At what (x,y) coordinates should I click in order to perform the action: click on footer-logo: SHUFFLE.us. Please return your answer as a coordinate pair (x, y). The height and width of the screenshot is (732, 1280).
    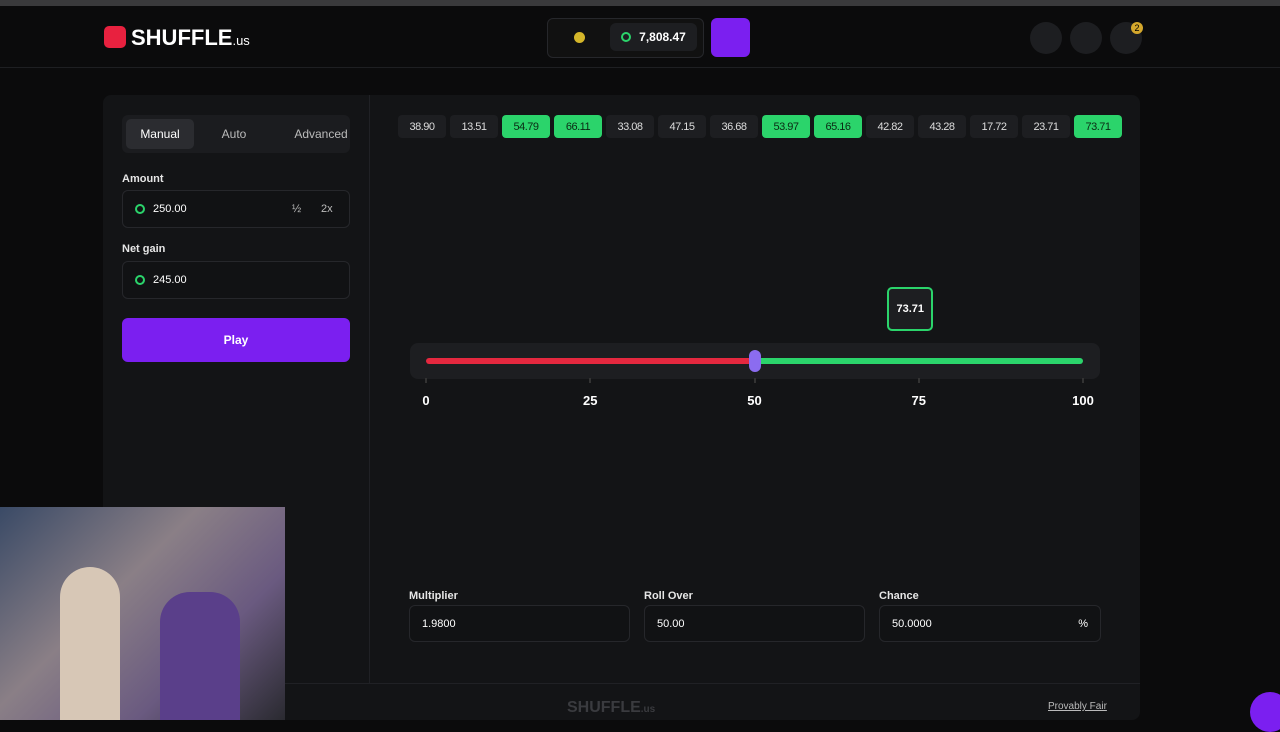
    Looking at the image, I should click on (611, 708).